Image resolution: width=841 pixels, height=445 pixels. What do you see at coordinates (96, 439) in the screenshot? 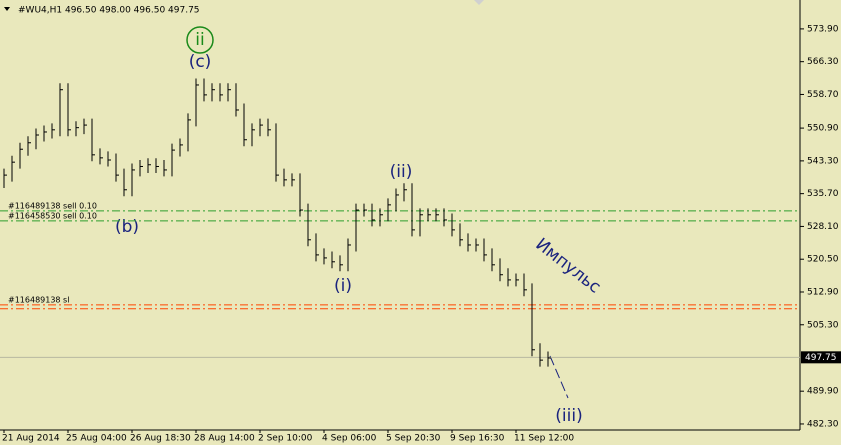
I see `x-tick-label: 25 Aug 04:00` at bounding box center [96, 439].